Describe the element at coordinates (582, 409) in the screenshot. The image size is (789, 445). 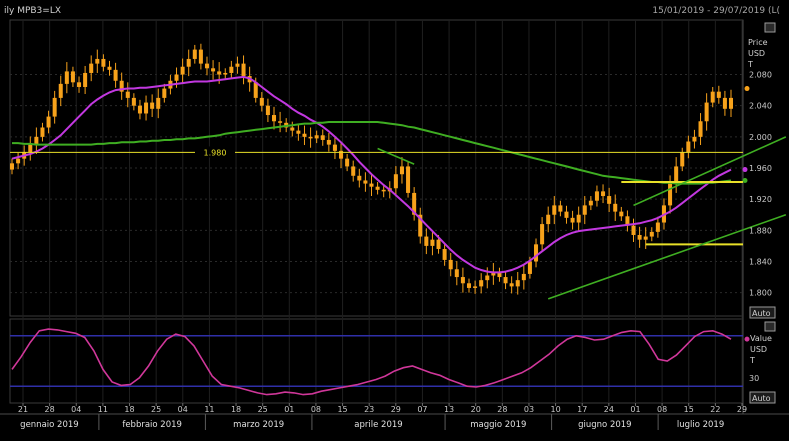
I see `time-tick-label: 17` at that location.